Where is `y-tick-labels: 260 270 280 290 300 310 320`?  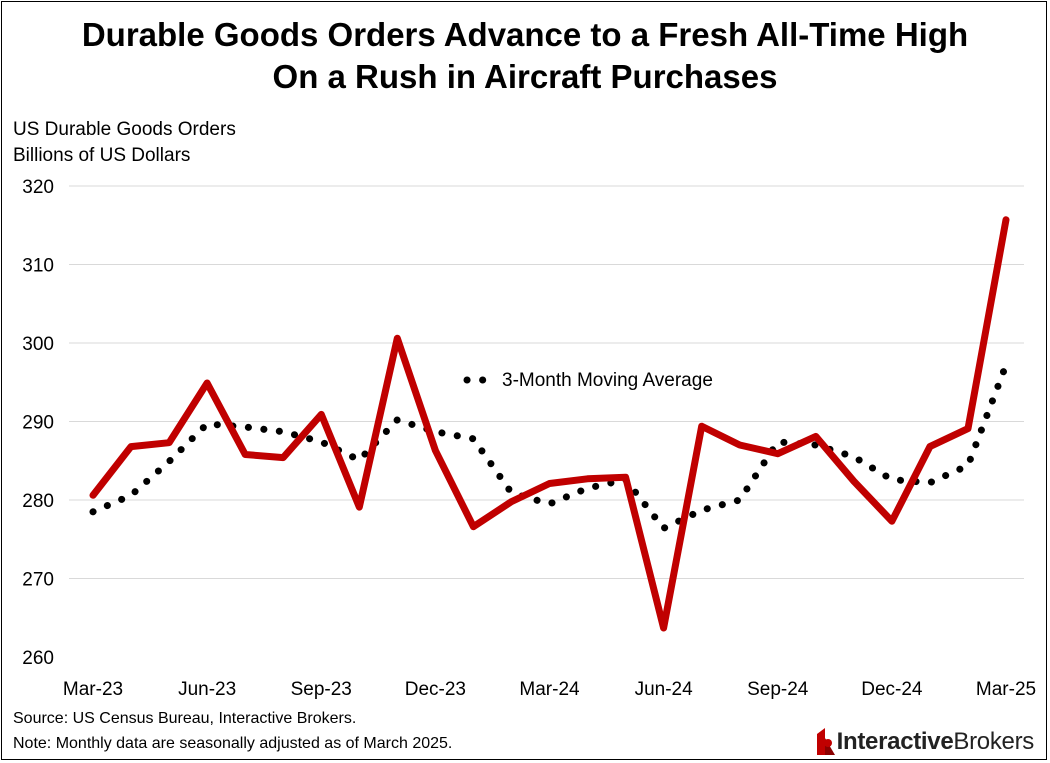 y-tick-labels: 260 270 280 290 300 310 320 is located at coordinates (38, 423).